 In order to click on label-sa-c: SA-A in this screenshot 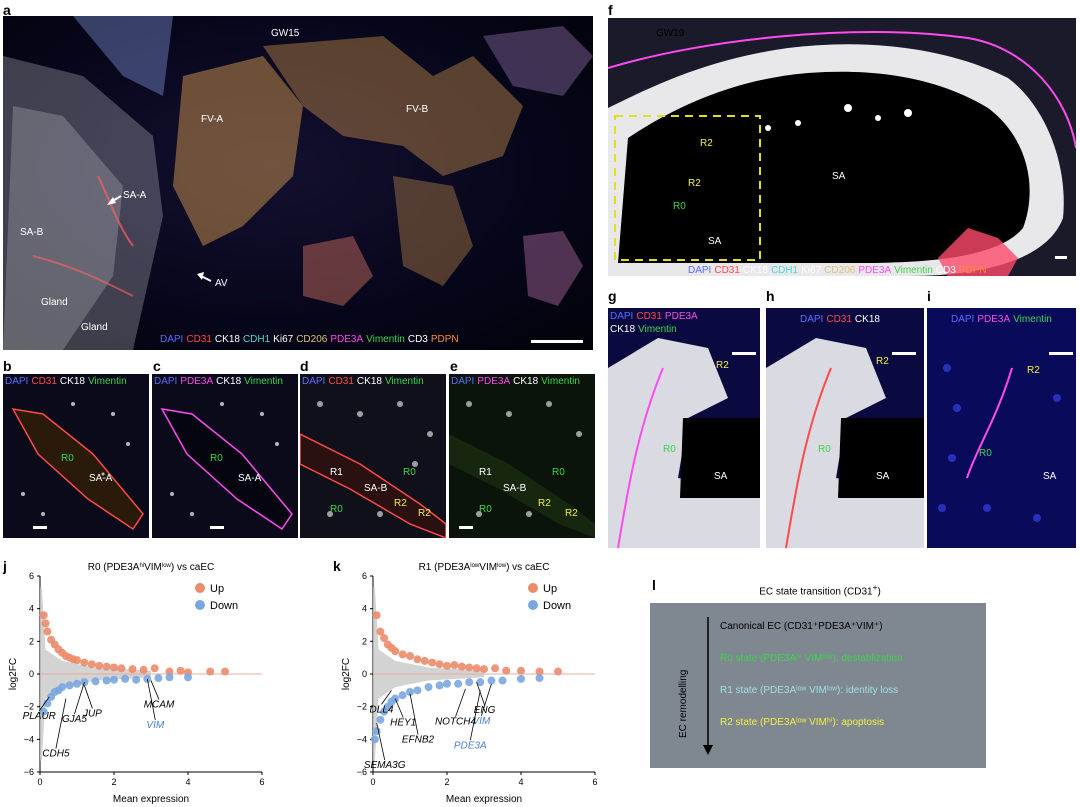, I will do `click(250, 478)`.